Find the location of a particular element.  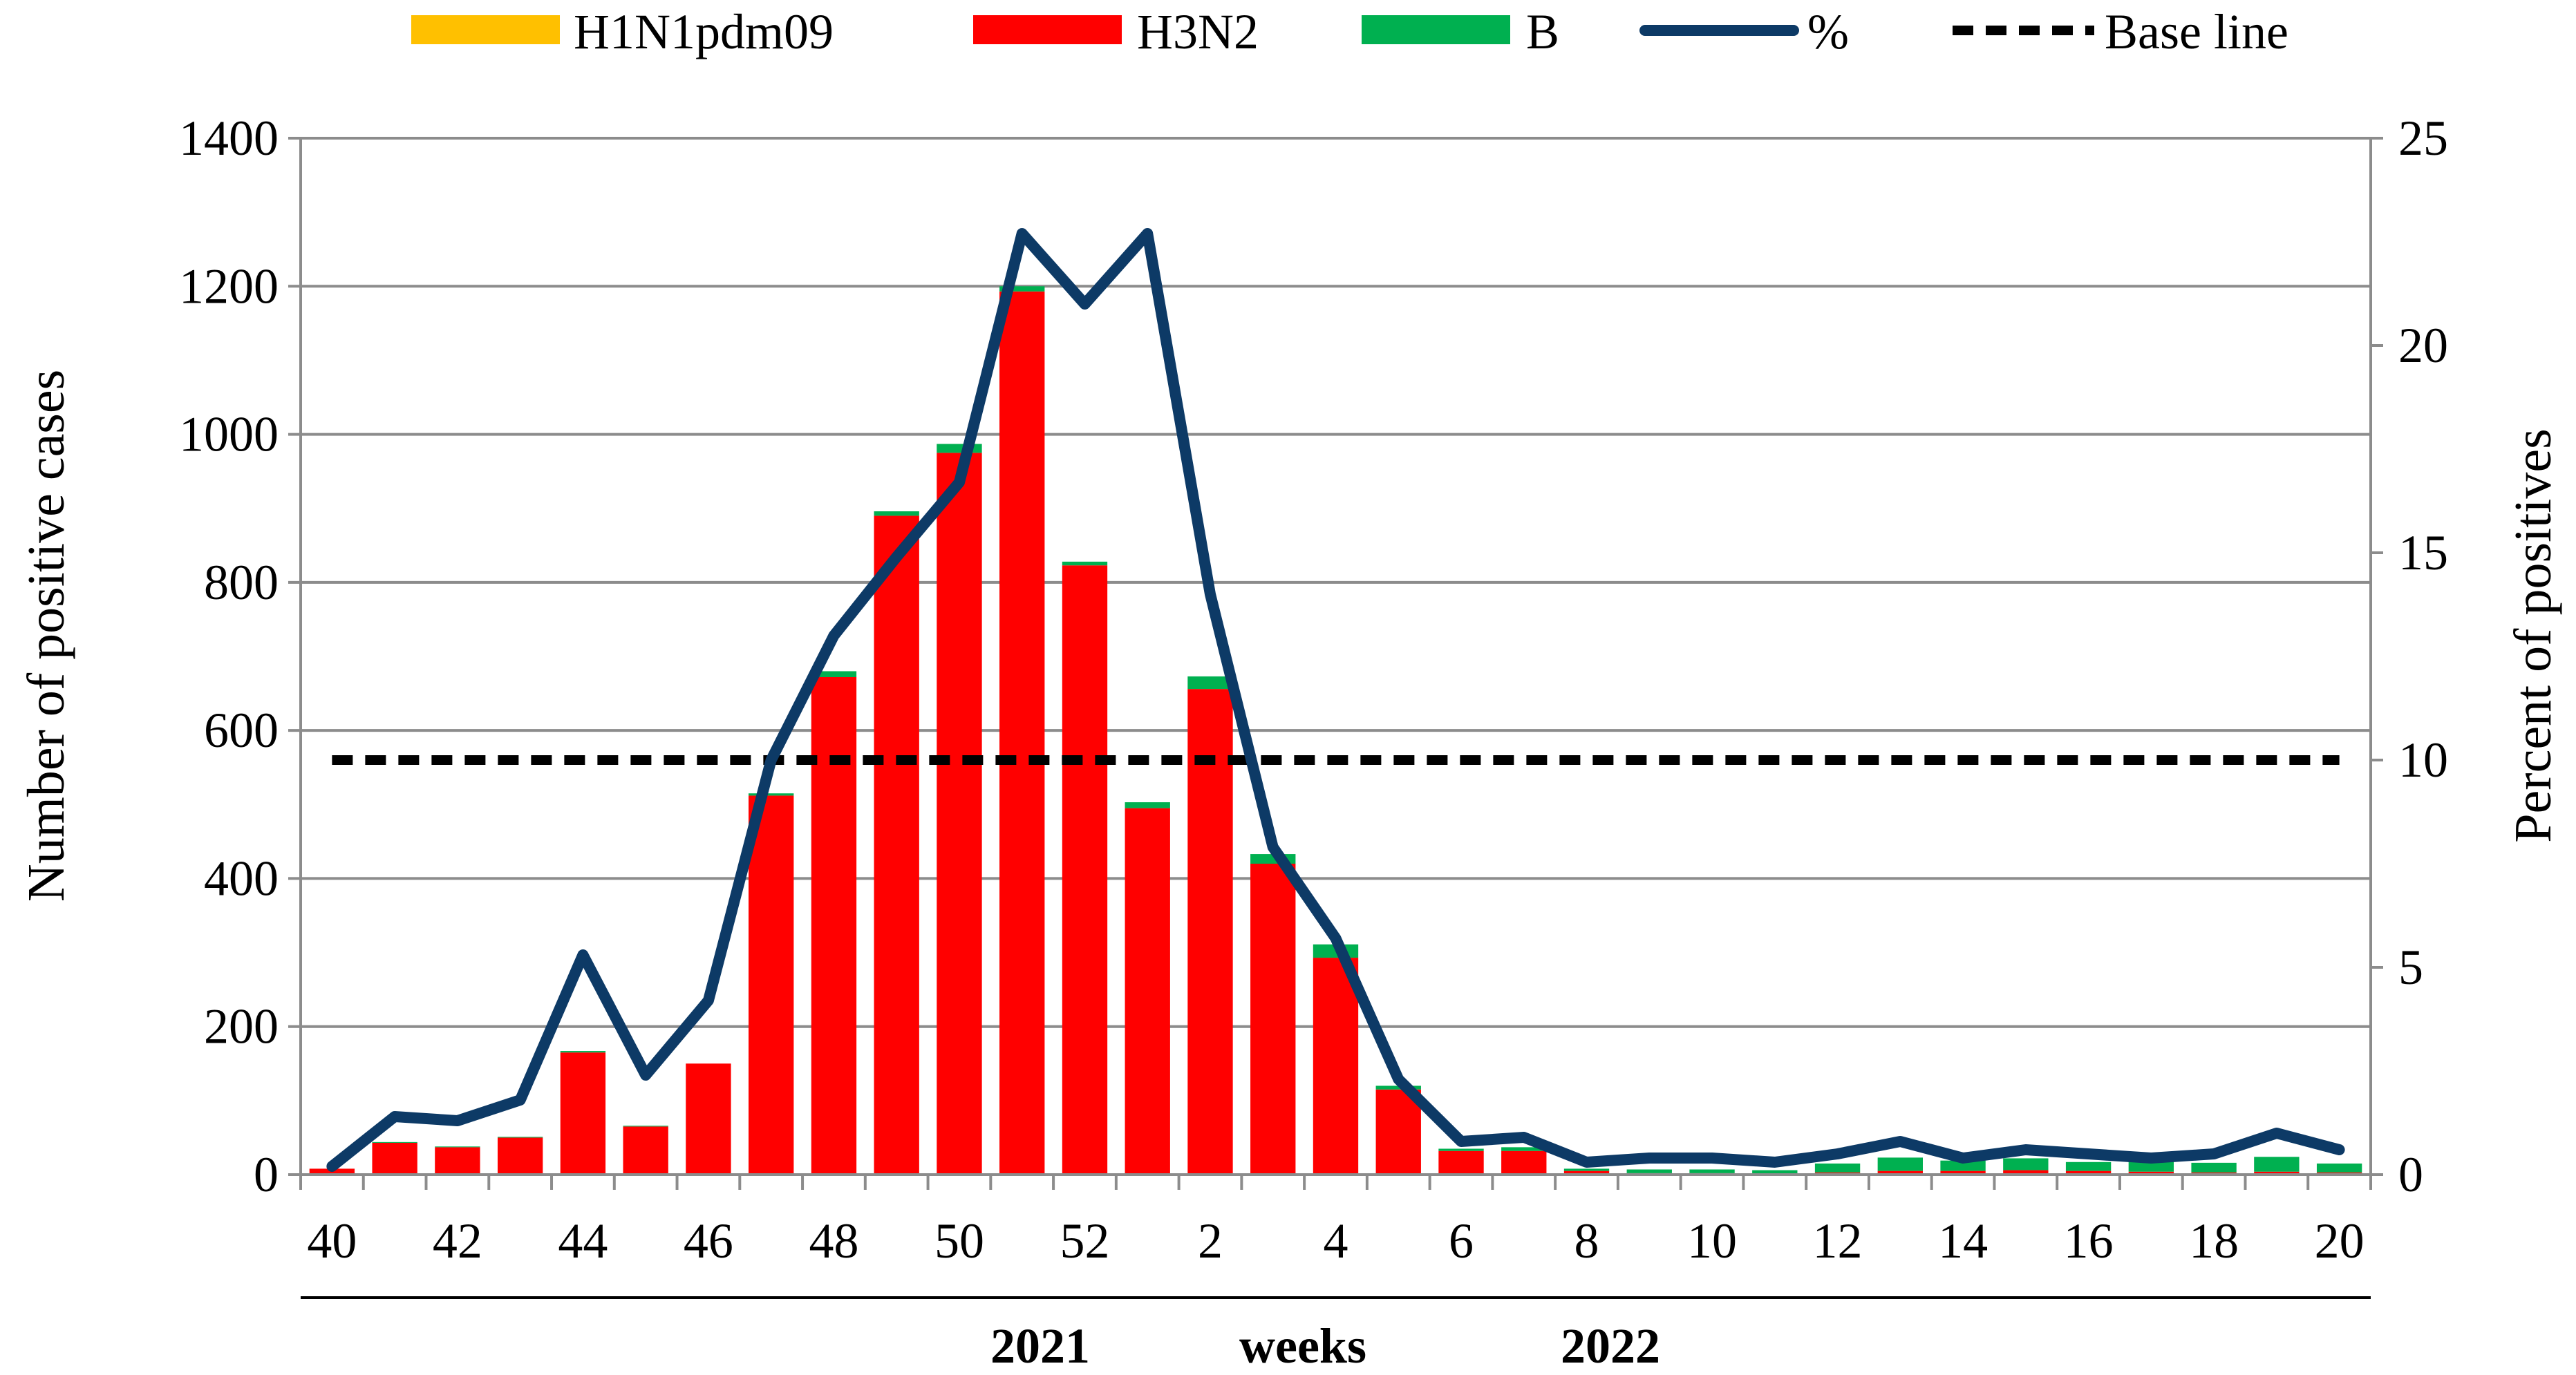

x-tick-label-50-5: 50 is located at coordinates (959, 1241).